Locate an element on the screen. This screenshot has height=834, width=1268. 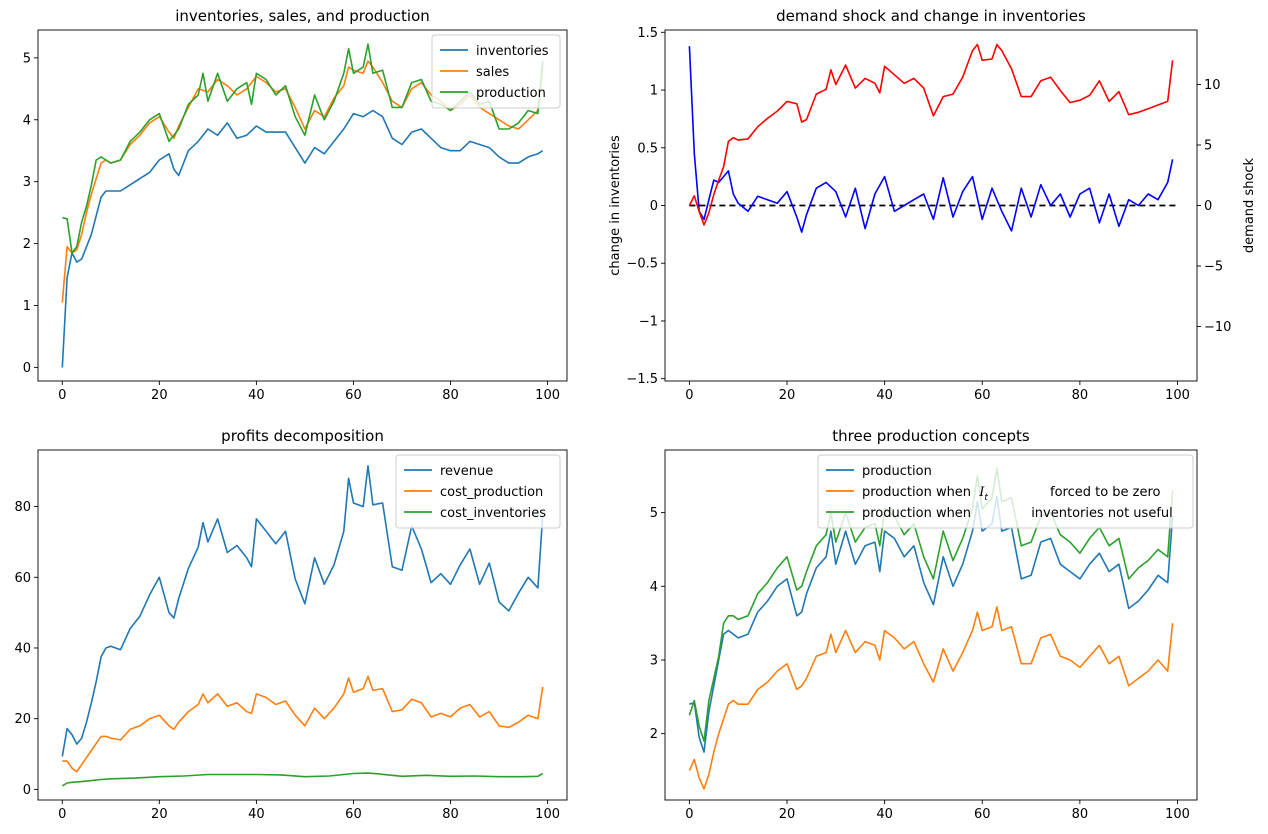
legend-label-text: forced to be zero is located at coordinates (1103, 492).